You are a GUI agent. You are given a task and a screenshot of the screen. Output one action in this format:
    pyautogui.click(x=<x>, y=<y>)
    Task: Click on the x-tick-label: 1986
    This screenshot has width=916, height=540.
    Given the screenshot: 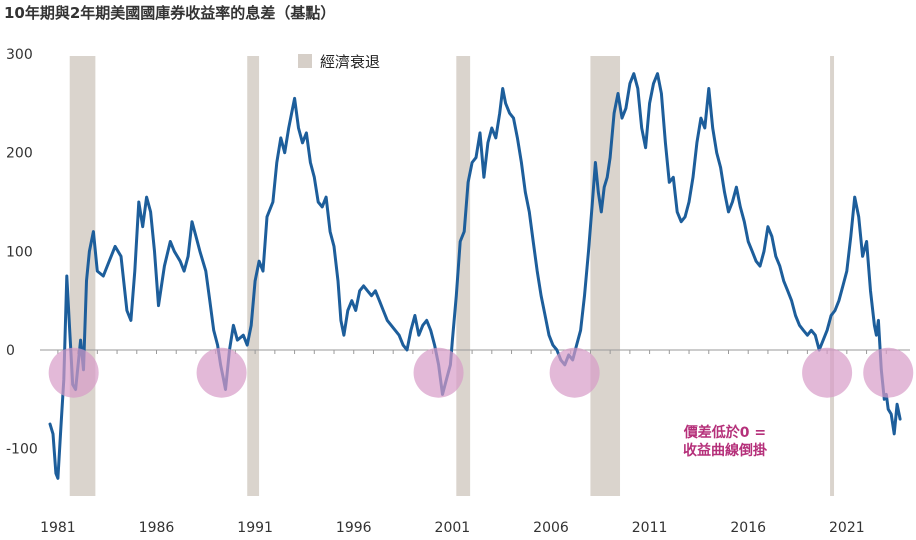 What is the action you would take?
    pyautogui.click(x=157, y=528)
    